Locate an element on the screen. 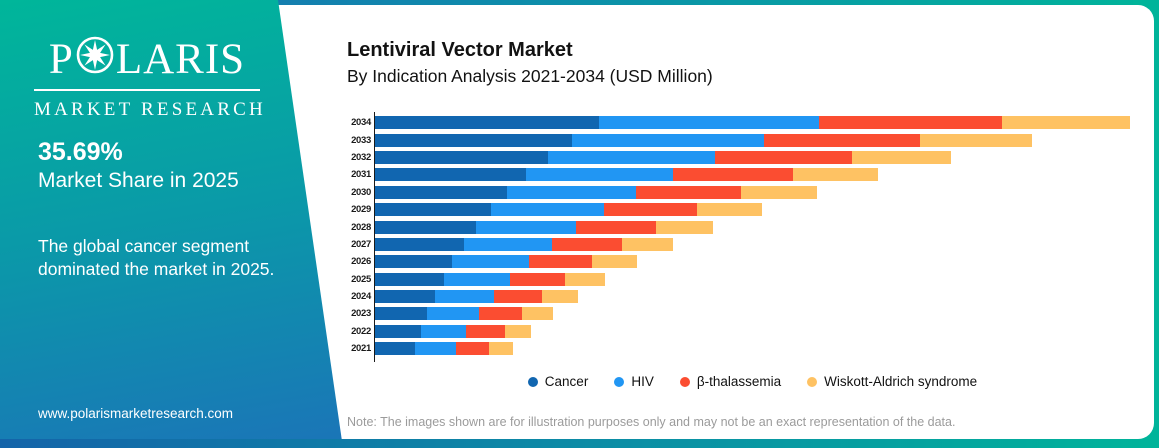 This screenshot has width=1159, height=448. legend-label: Cancer is located at coordinates (566, 381).